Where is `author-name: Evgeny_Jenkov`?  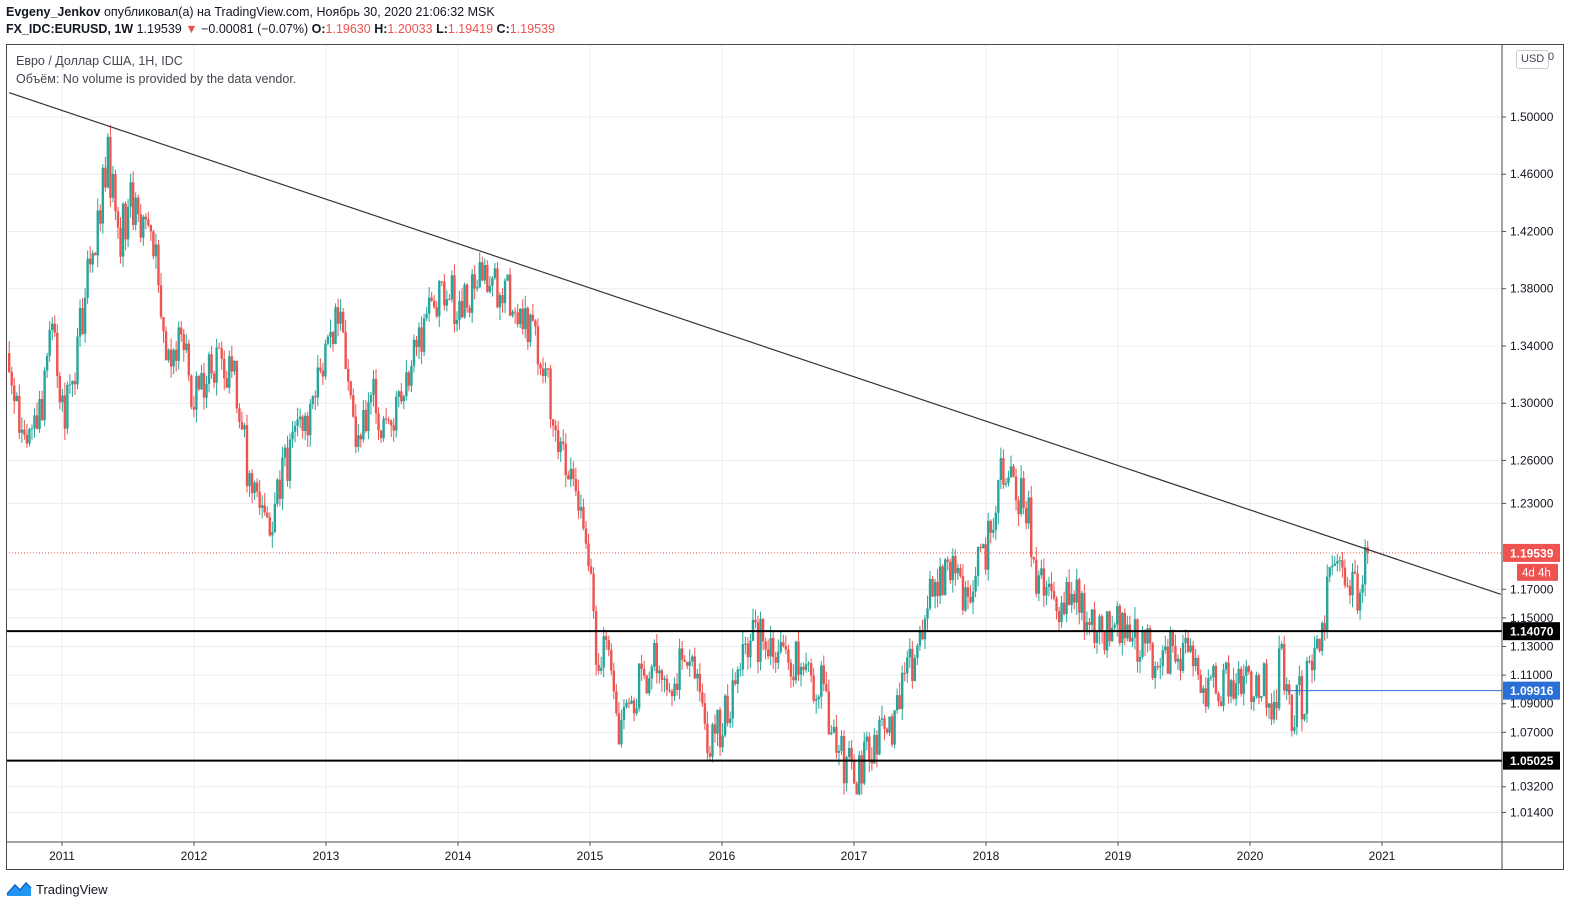
author-name: Evgeny_Jenkov is located at coordinates (53, 12).